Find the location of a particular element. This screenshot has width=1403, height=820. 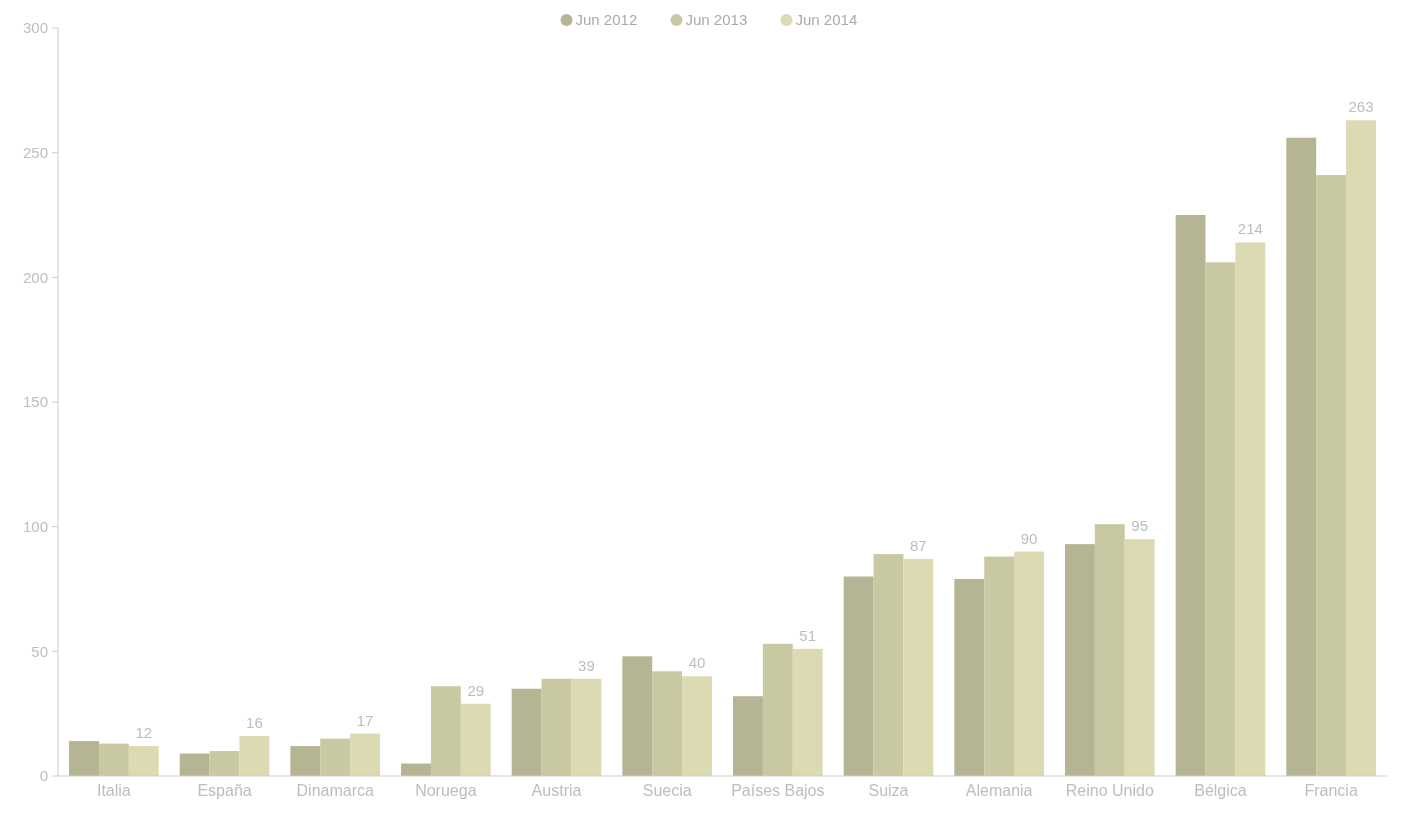

data-label: 40 is located at coordinates (697, 663).